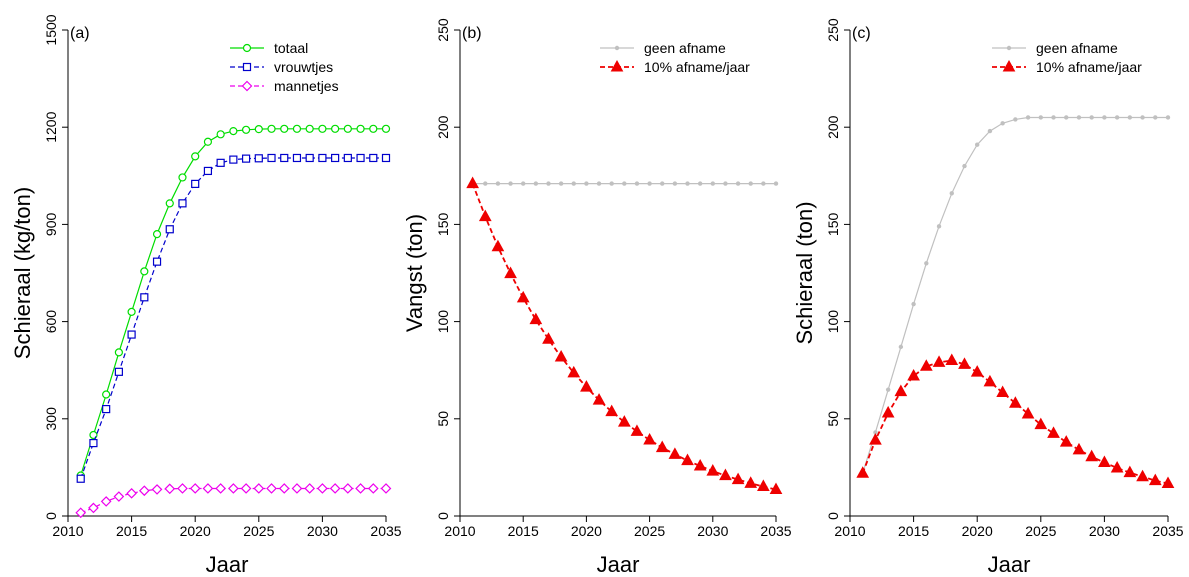 Image resolution: width=1189 pixels, height=577 pixels. What do you see at coordinates (443, 30) in the screenshot?
I see `y-tick-label: 250` at bounding box center [443, 30].